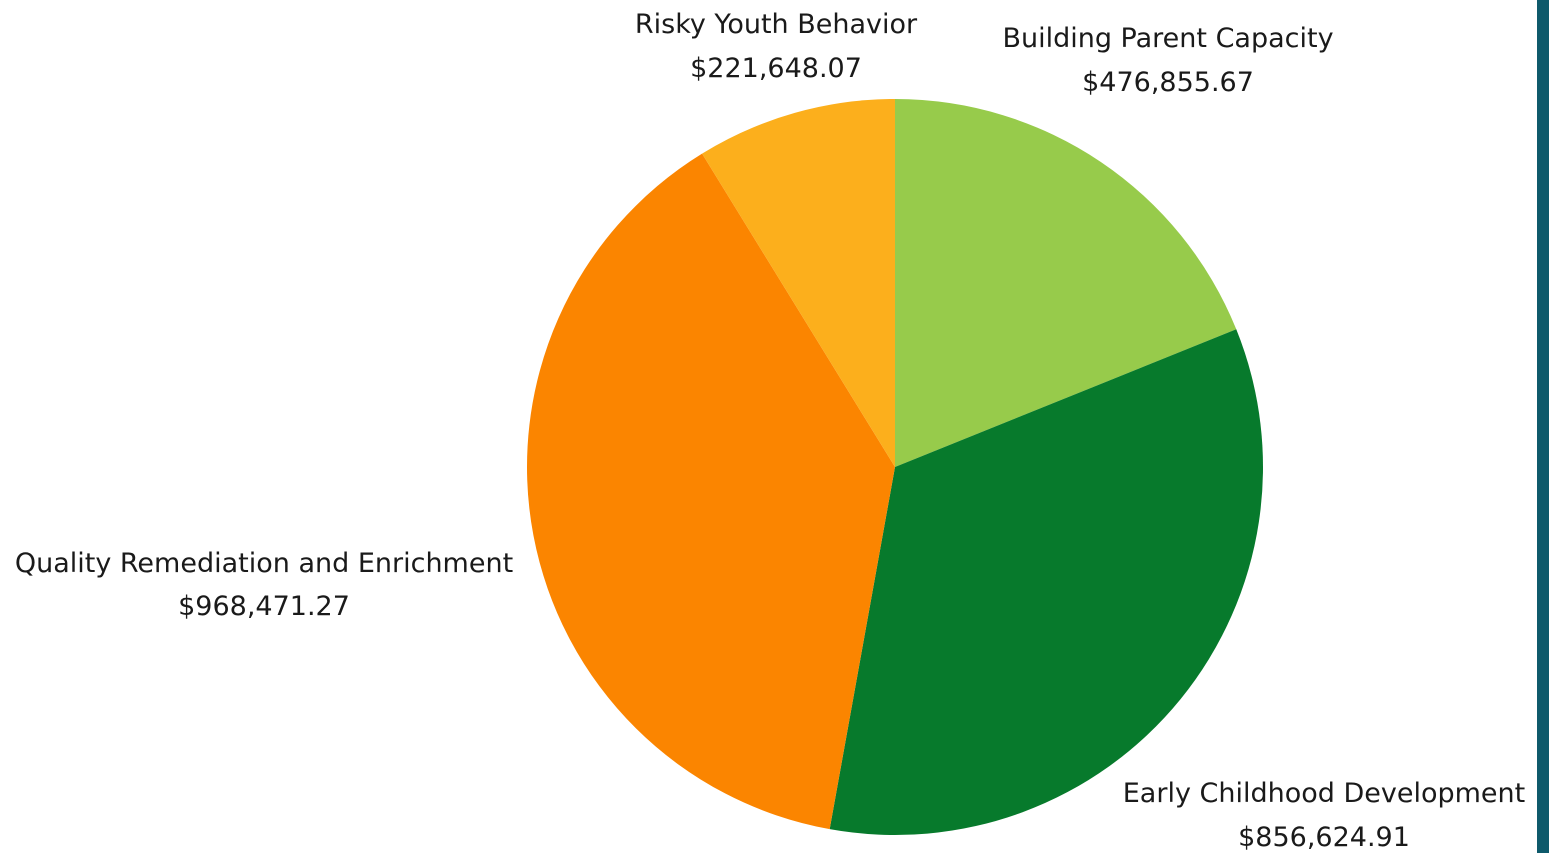 The height and width of the screenshot is (853, 1549). What do you see at coordinates (1324, 815) in the screenshot?
I see `label-early-childhood-development: Early Childhood Development $856,624.91` at bounding box center [1324, 815].